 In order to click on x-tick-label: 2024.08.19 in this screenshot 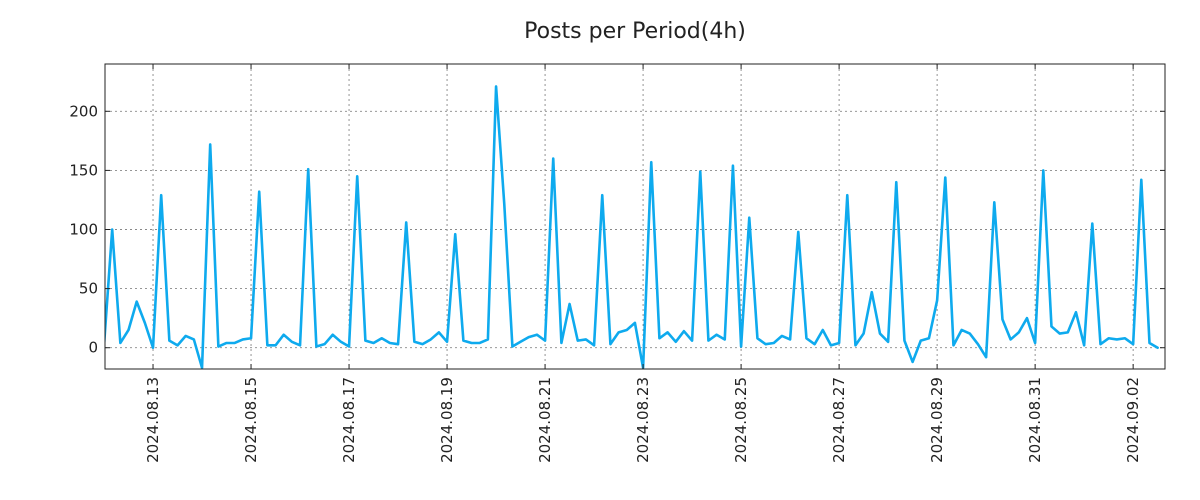, I will do `click(447, 420)`.